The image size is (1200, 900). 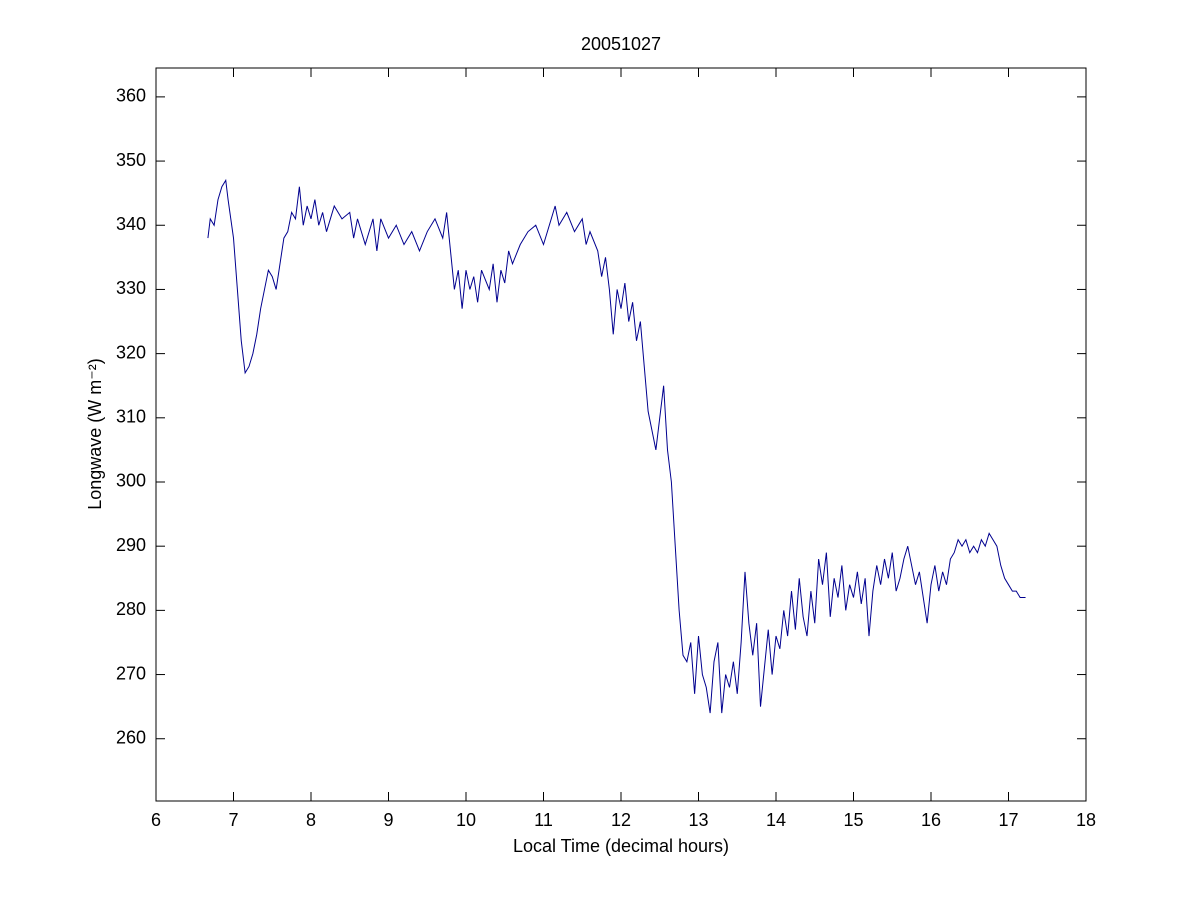 I want to click on x-tick-label: 7, so click(x=233, y=820).